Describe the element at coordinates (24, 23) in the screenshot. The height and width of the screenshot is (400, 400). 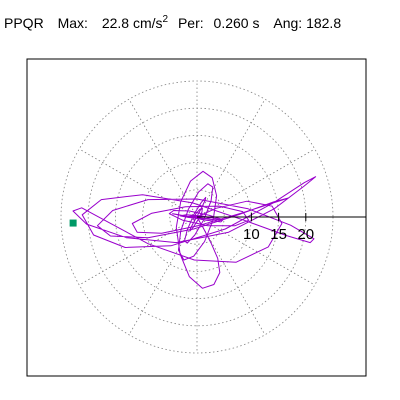
I see `station-code: PPQR` at that location.